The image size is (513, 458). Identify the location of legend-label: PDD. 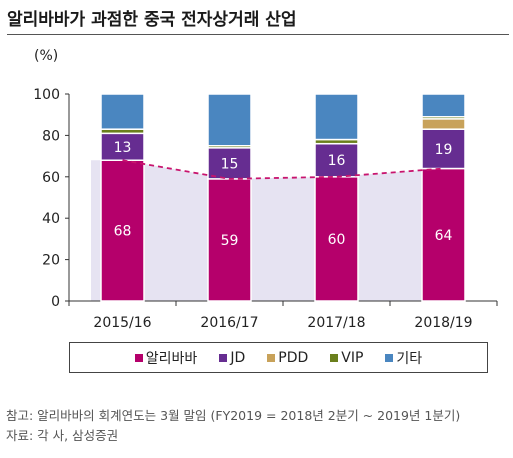
(293, 357).